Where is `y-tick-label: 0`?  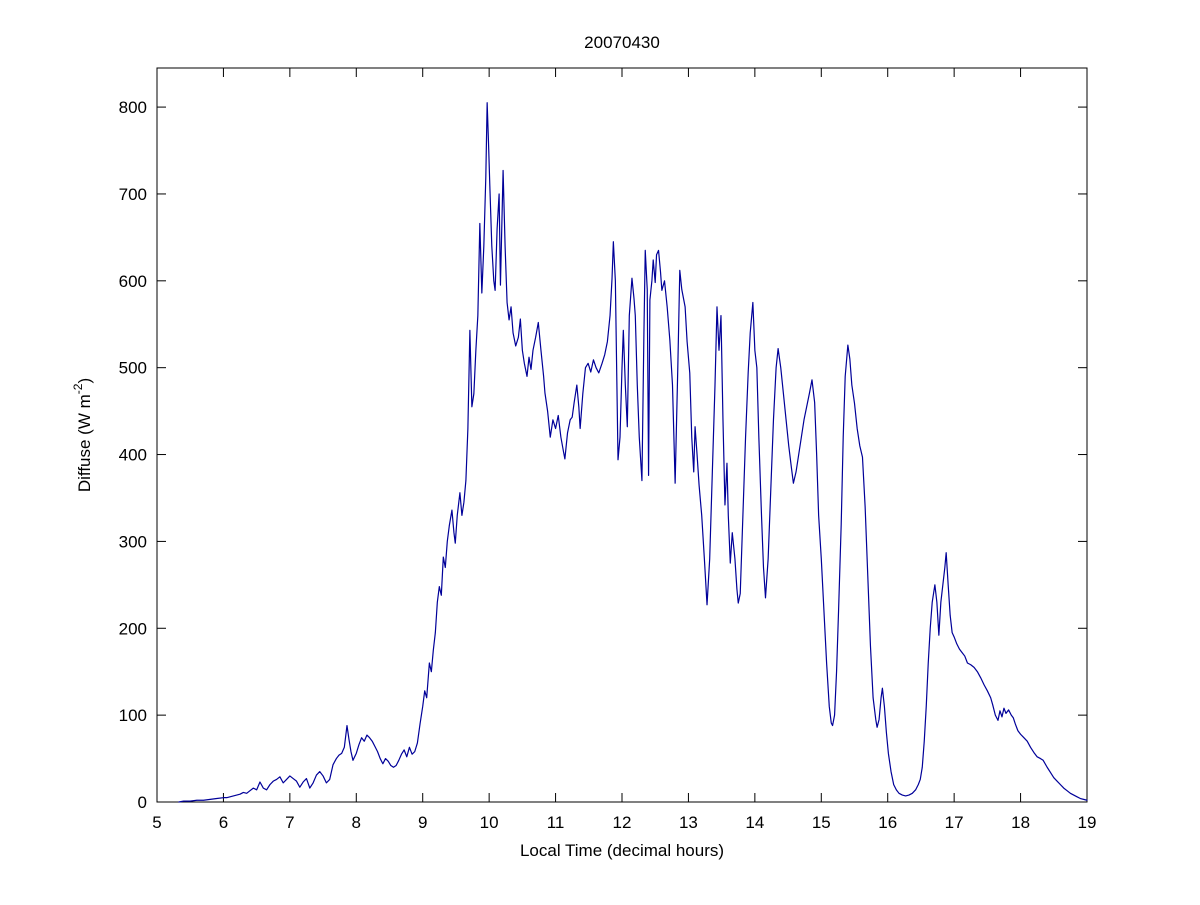
y-tick-label: 0 is located at coordinates (142, 802).